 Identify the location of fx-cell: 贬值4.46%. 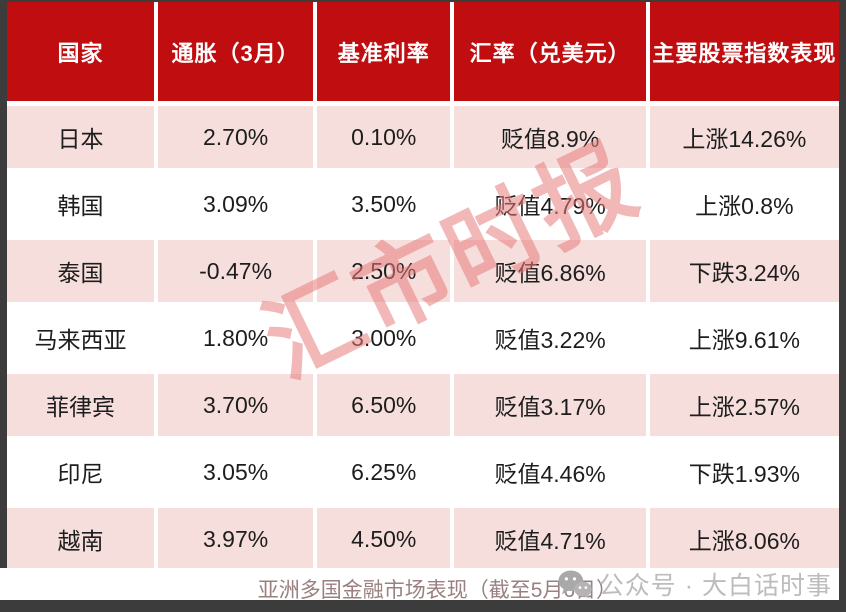
(550, 472).